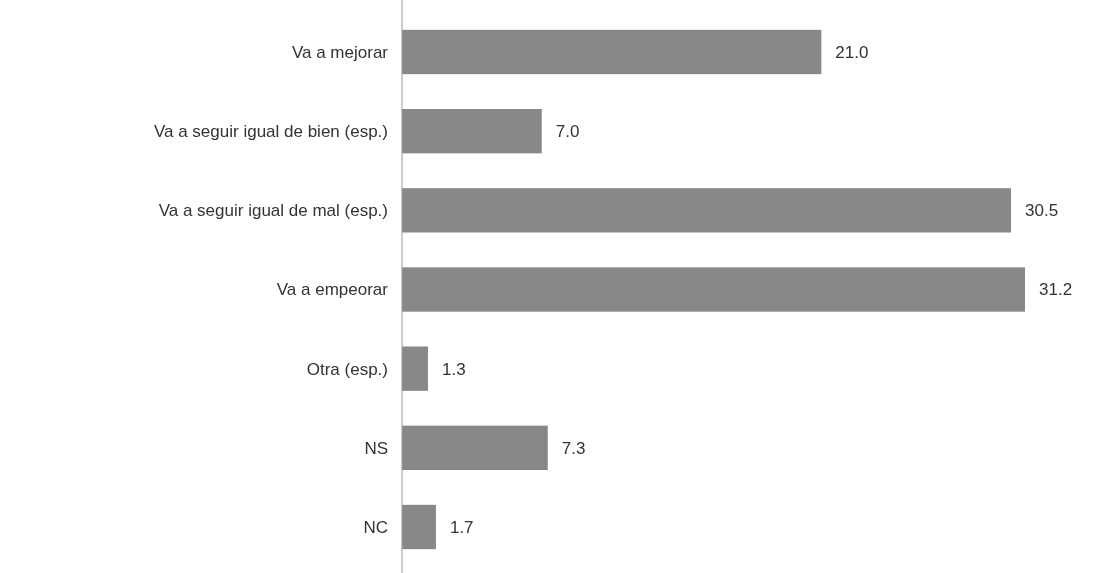 The image size is (1099, 573). Describe the element at coordinates (375, 527) in the screenshot. I see `y-tick-label: NC` at that location.